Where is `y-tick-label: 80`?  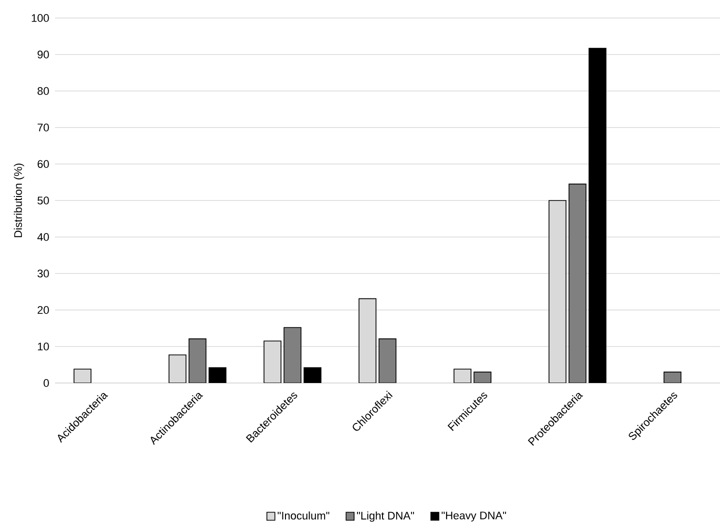
y-tick-label: 80 is located at coordinates (43, 91).